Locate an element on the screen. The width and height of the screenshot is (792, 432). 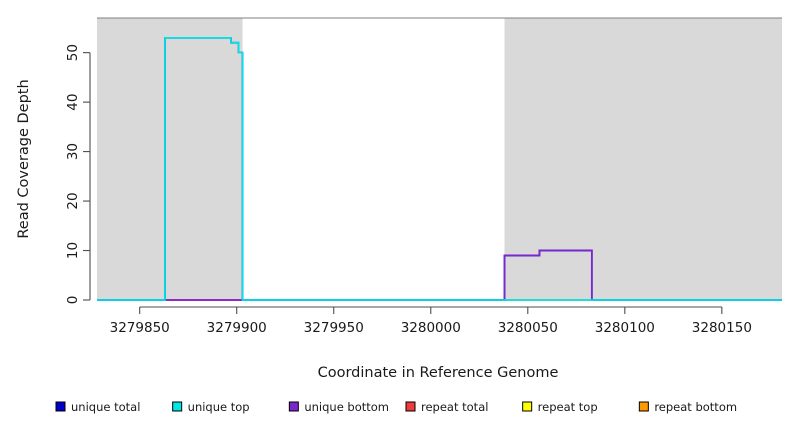
x-tick-label: 3279950 is located at coordinates (334, 328).